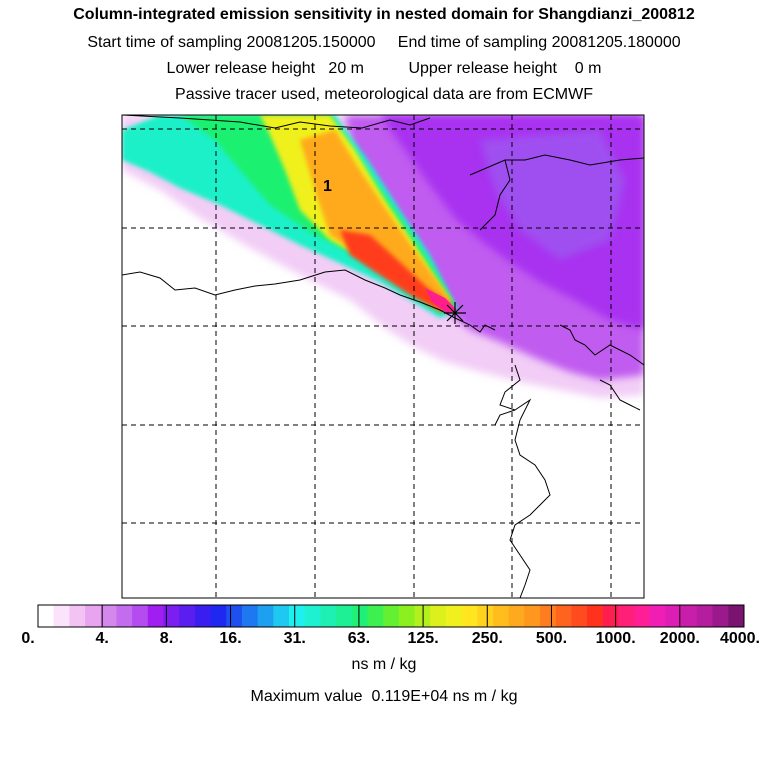 Image resolution: width=768 pixels, height=768 pixels. I want to click on contour-red, so click(396, 271).